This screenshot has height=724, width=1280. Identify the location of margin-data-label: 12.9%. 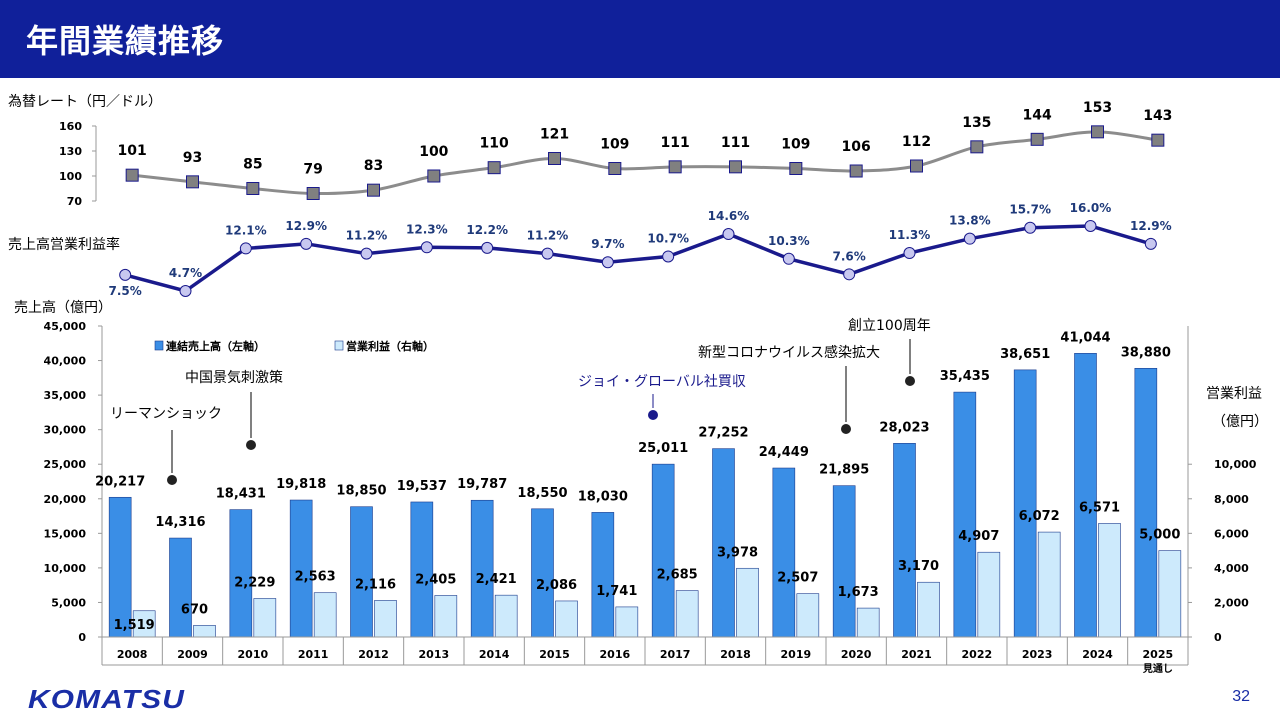
(1151, 226).